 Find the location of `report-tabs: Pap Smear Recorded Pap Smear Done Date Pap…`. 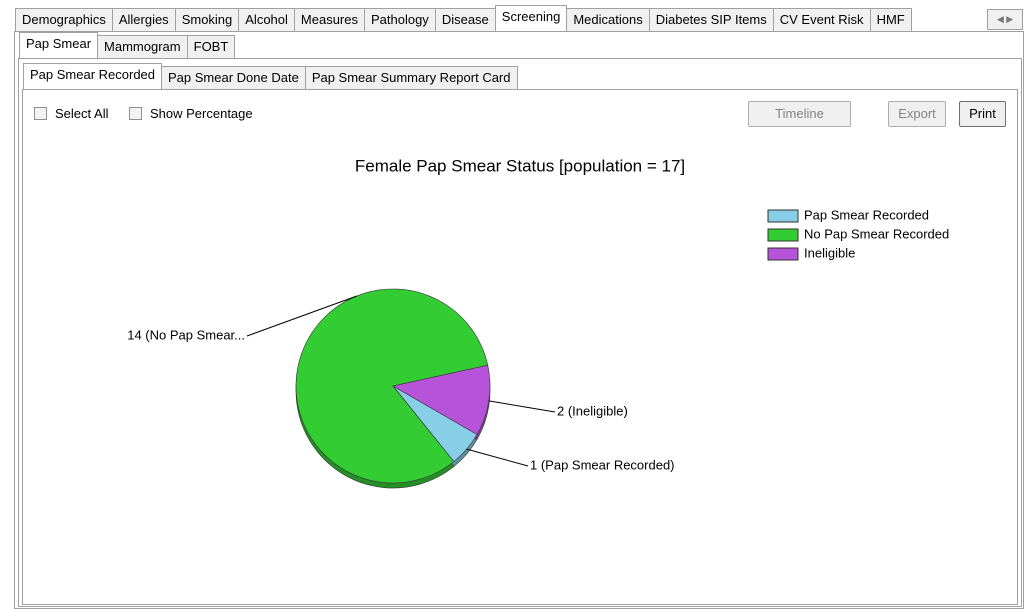

report-tabs: Pap Smear Recorded Pap Smear Done Date Pap… is located at coordinates (270, 76).